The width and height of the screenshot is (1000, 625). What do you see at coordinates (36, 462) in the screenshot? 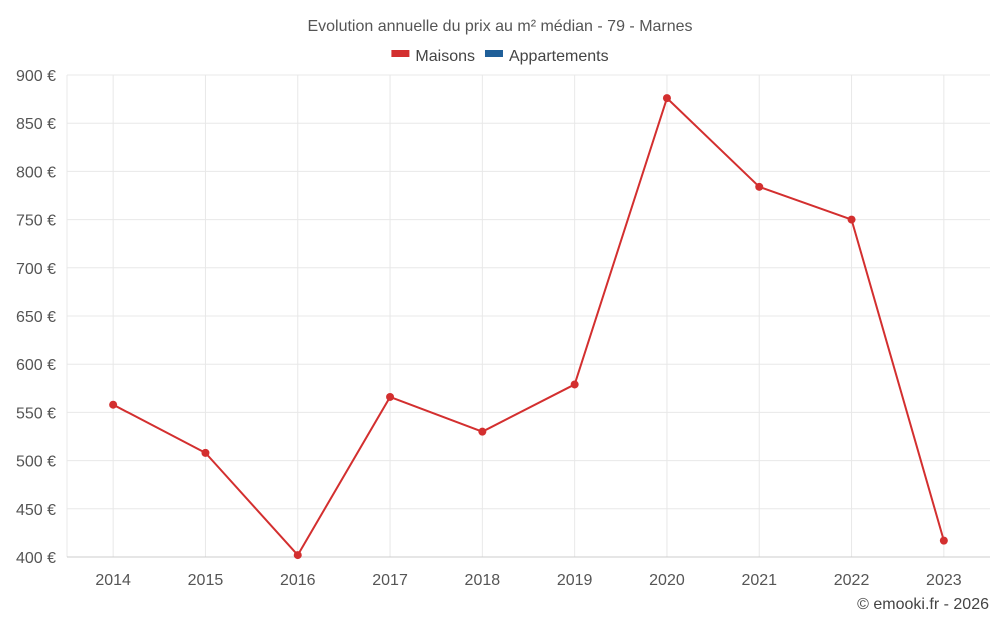
I see `y-tick-label: 500 €` at bounding box center [36, 462].